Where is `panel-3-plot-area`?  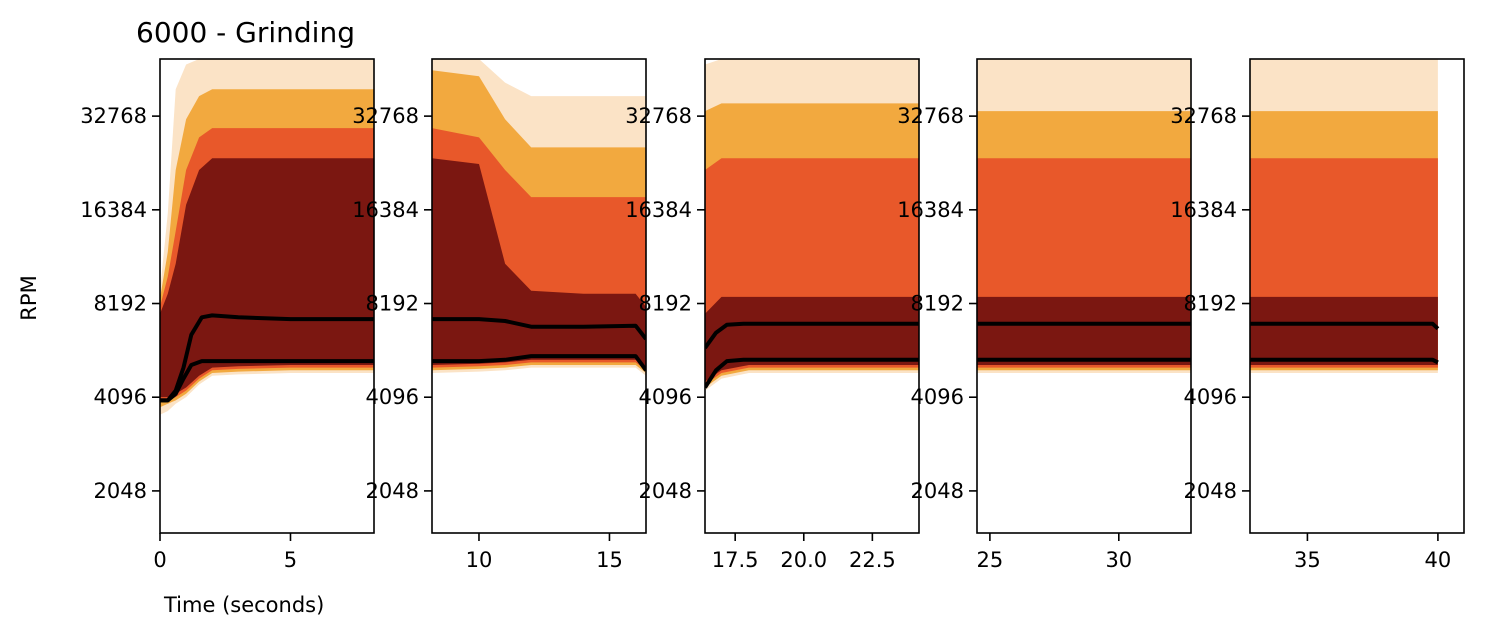
panel-3-plot-area is located at coordinates (812, 225).